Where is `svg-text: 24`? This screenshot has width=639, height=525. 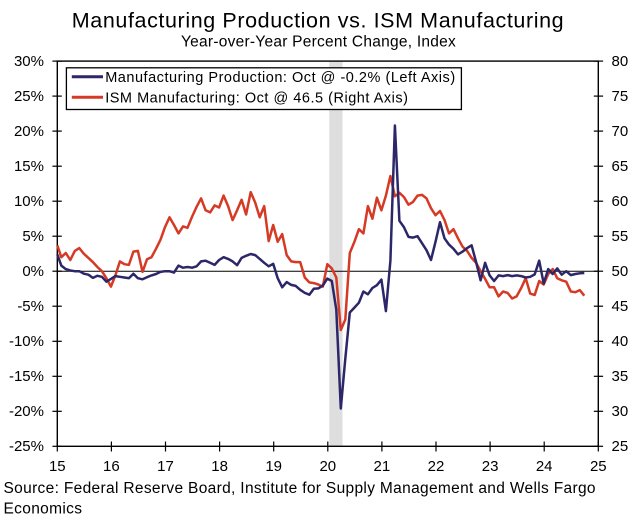
svg-text: 24 is located at coordinates (544, 466).